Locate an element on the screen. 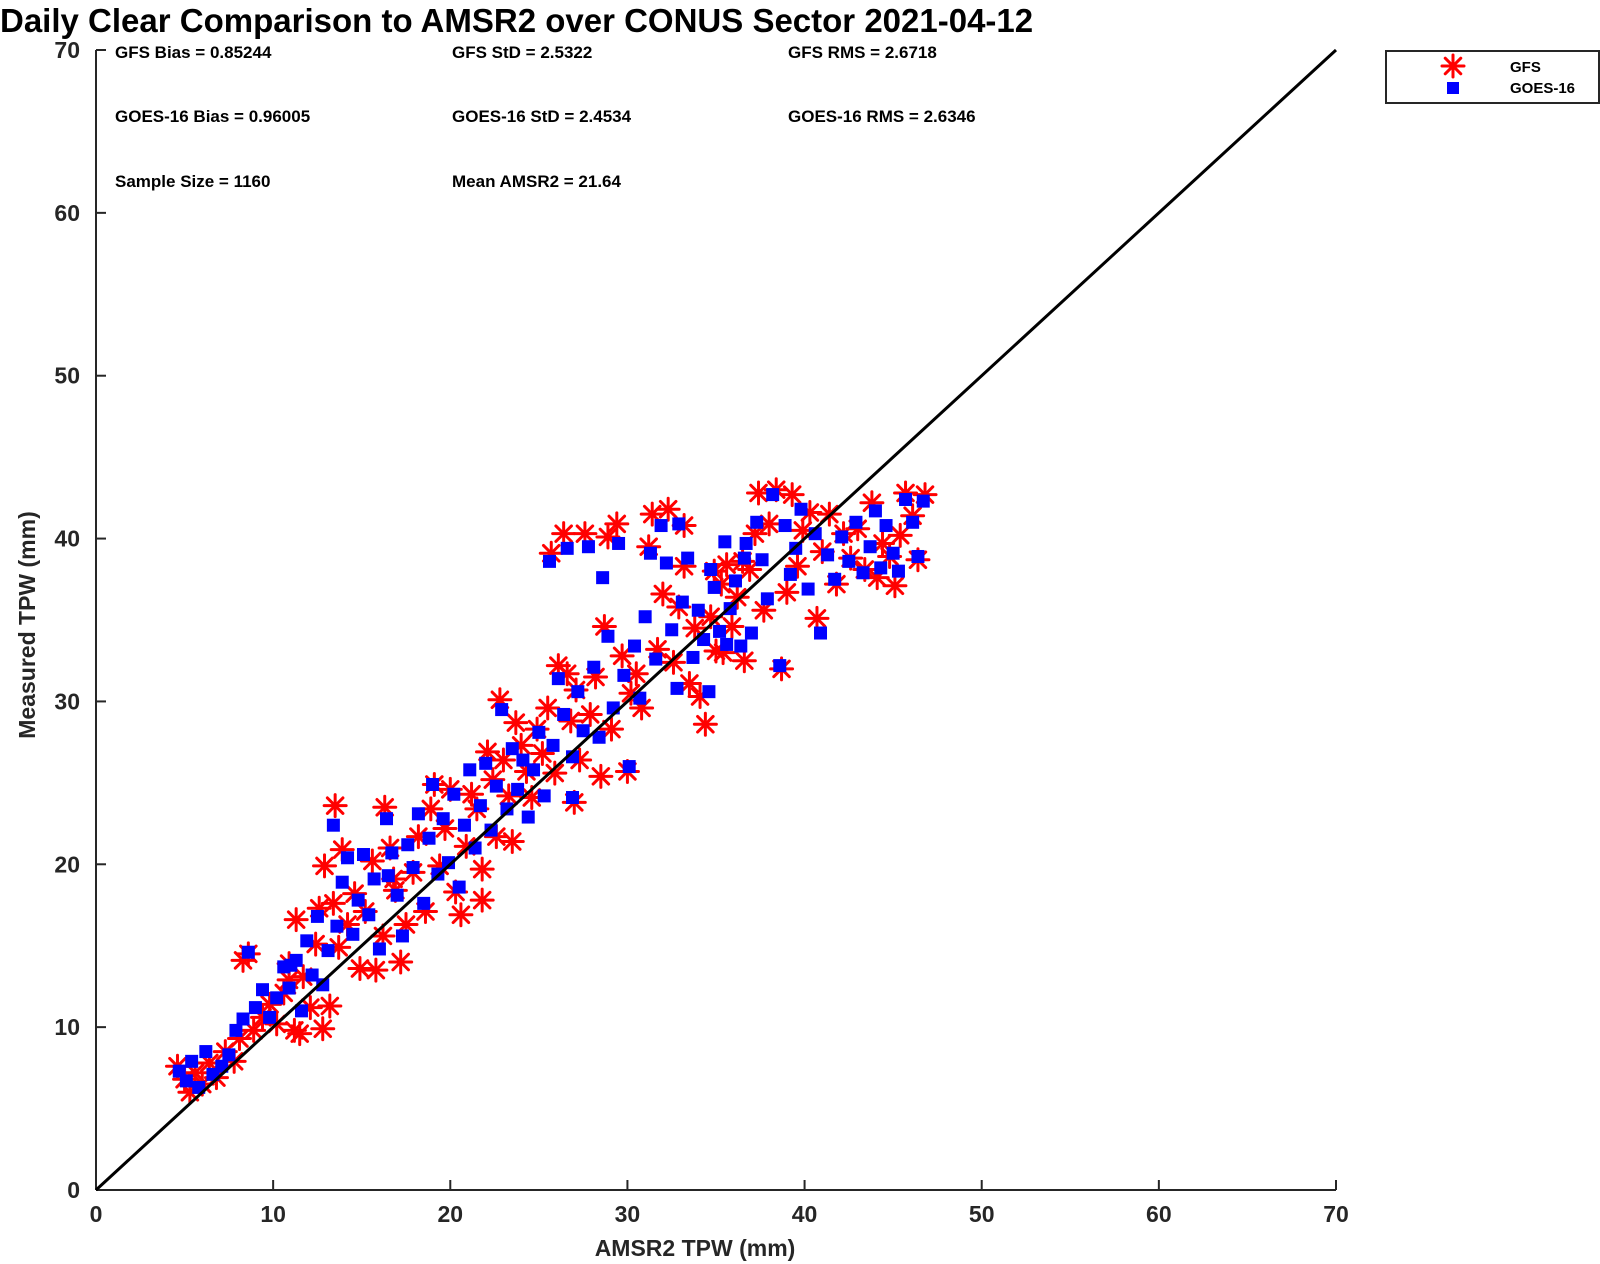 The width and height of the screenshot is (1600, 1264). stat-annotation: GOES-16 RMS = 2.6346 is located at coordinates (882, 116).